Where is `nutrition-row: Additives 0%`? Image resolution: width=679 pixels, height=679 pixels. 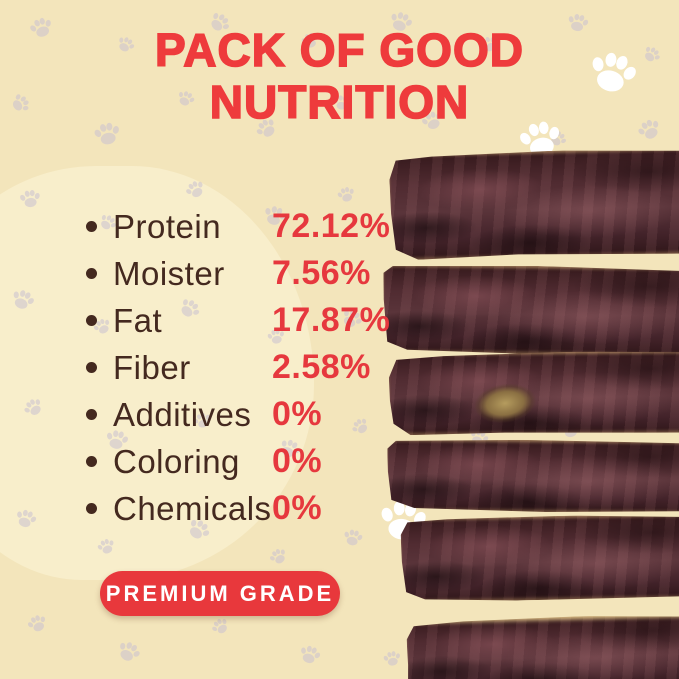 nutrition-row: Additives 0% is located at coordinates (238, 414).